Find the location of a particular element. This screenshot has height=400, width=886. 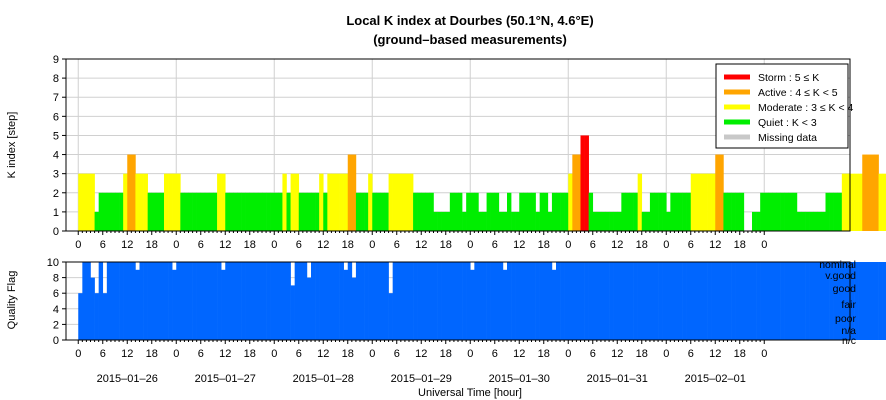

k-xtick-label: 18 is located at coordinates (348, 245).